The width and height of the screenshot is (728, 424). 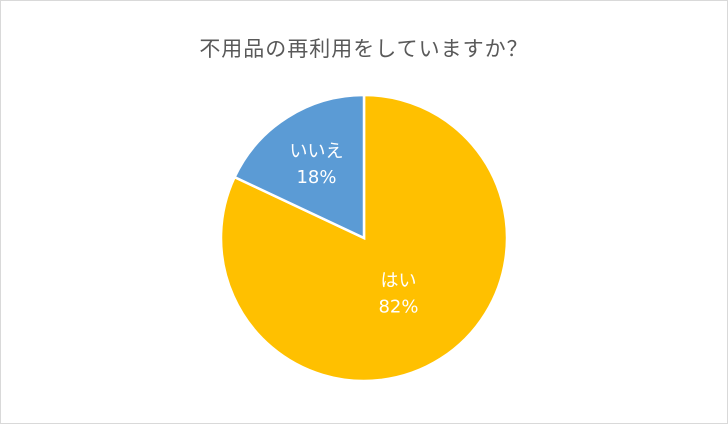 I want to click on pie-labels: はい 82% いいえ 18%, so click(x=354, y=229).